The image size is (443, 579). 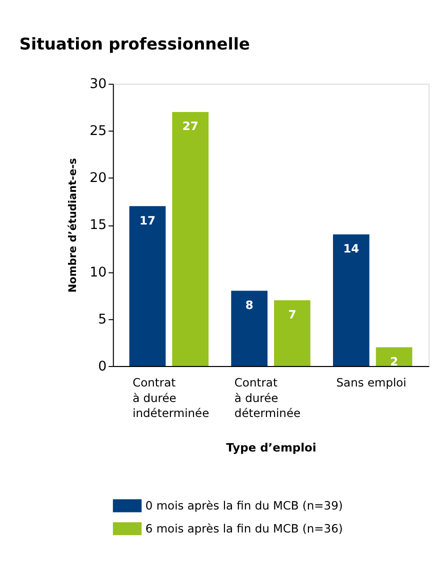 What do you see at coordinates (351, 249) in the screenshot?
I see `data-label: 14` at bounding box center [351, 249].